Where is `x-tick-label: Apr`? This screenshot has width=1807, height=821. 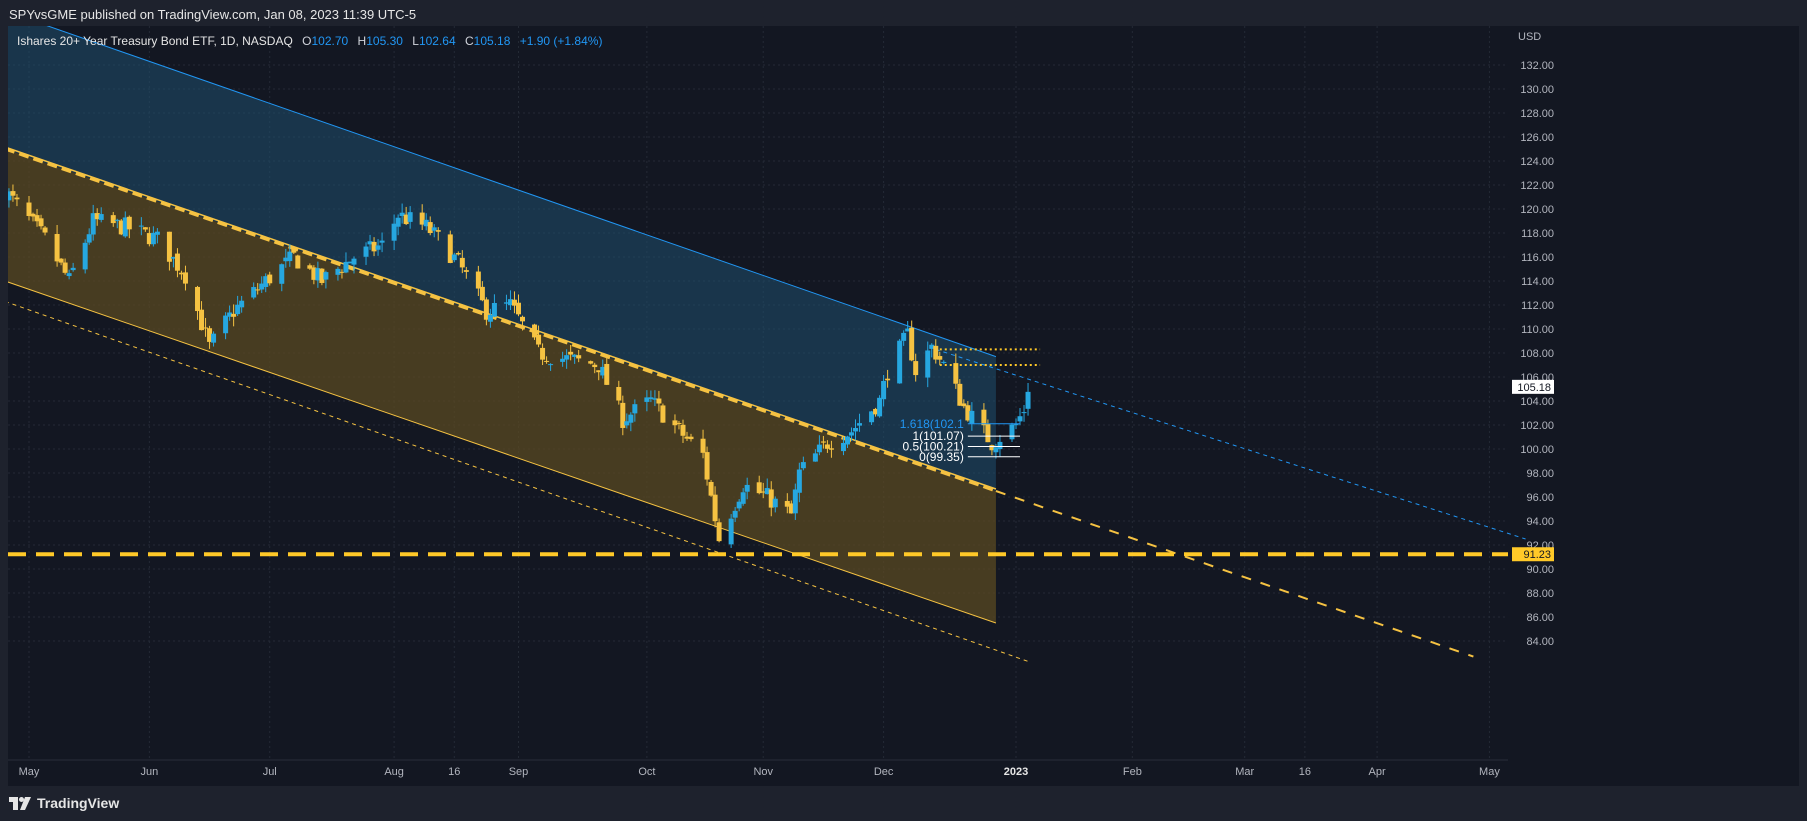
x-tick-label: Apr is located at coordinates (1377, 772).